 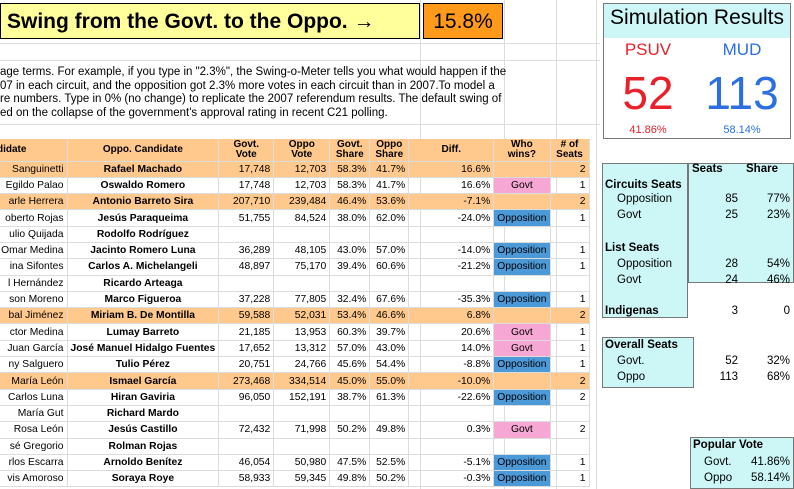 I want to click on govt-candidate-cell: son Moreno, so click(x=34, y=300).